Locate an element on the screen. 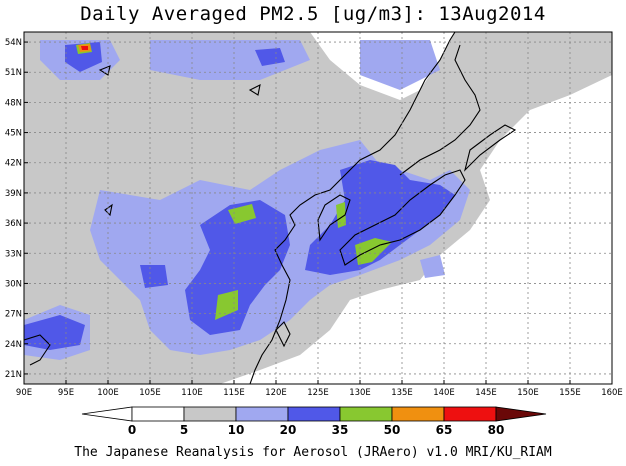 This screenshot has height=466, width=626. colorbar-left-arrow is located at coordinates (107, 414).